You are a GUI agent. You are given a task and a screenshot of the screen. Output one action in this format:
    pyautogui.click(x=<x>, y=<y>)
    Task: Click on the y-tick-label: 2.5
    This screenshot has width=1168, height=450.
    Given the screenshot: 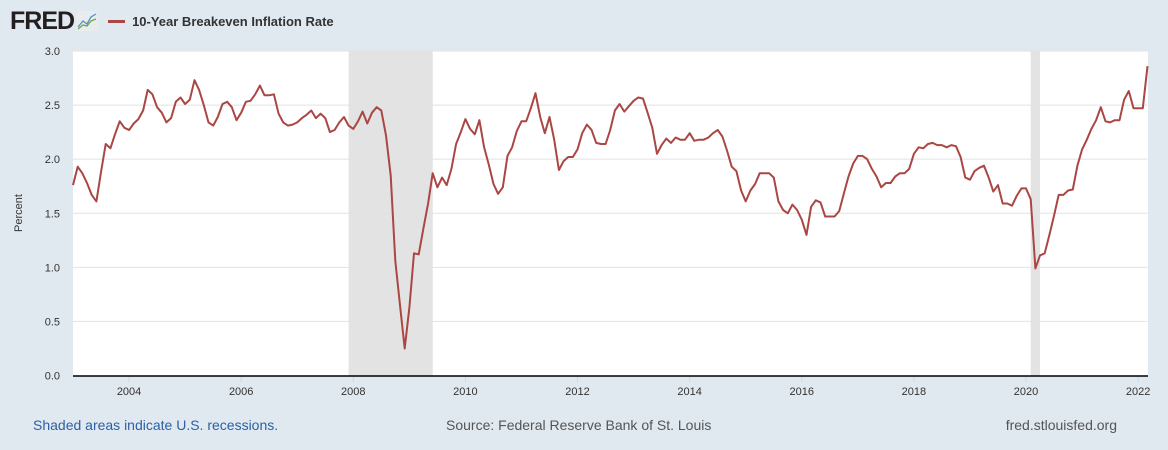 What is the action you would take?
    pyautogui.click(x=52, y=106)
    